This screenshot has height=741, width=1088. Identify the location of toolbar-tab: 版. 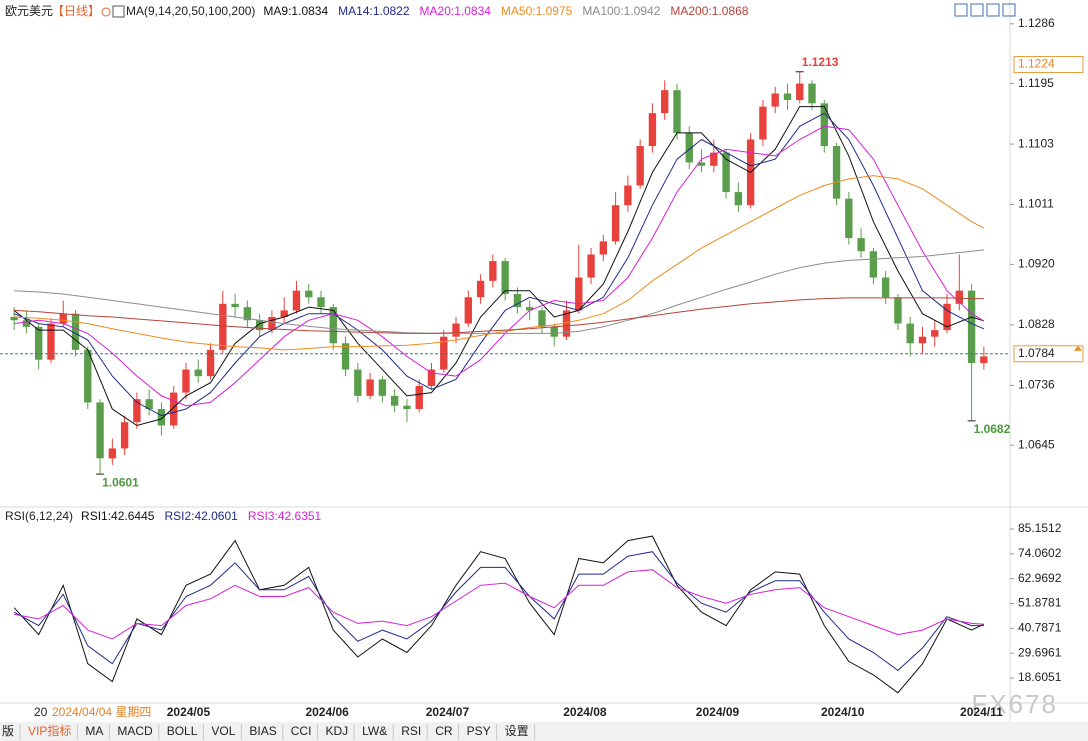
(8, 731).